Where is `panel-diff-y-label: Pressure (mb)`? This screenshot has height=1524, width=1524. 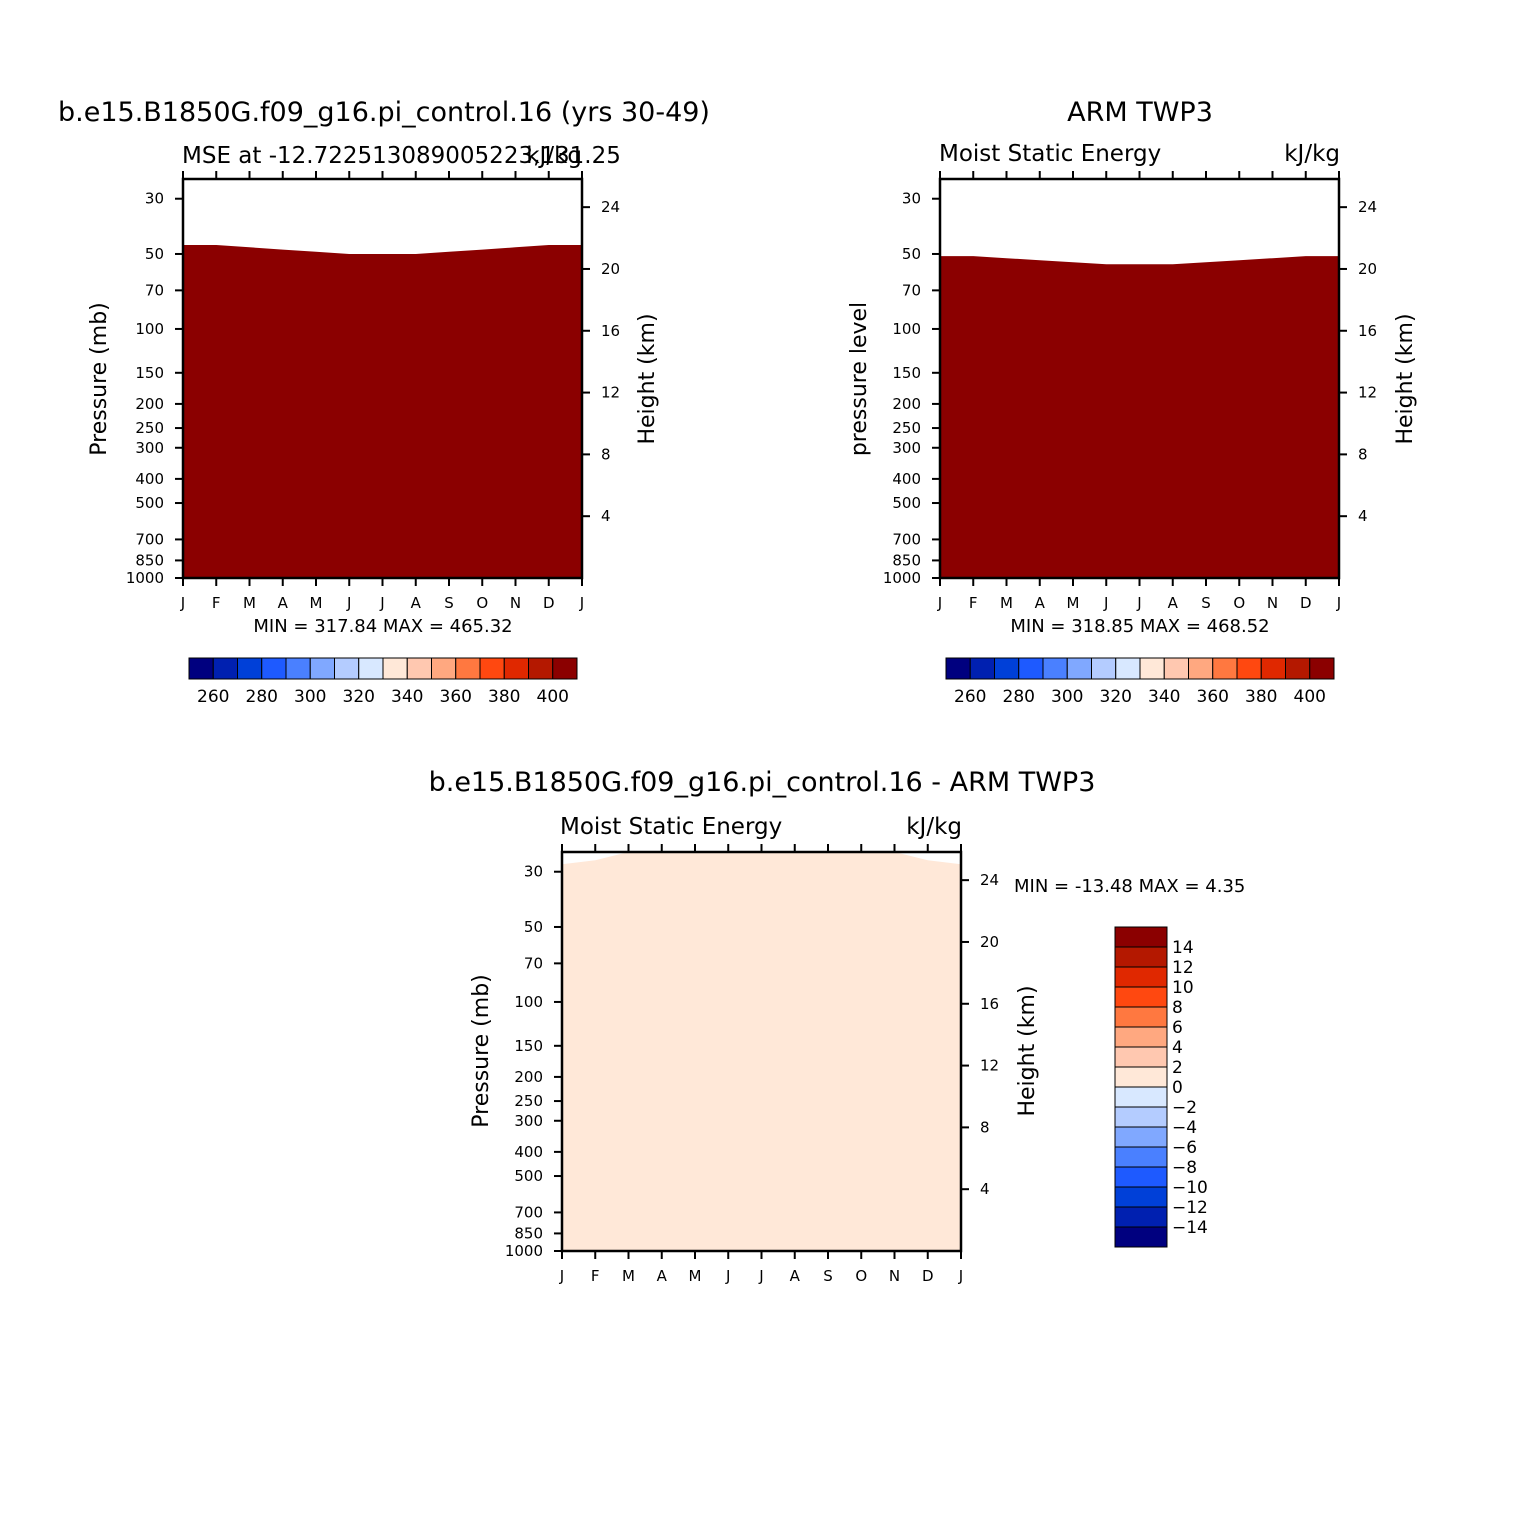 panel-diff-y-label: Pressure (mb) is located at coordinates (481, 1051).